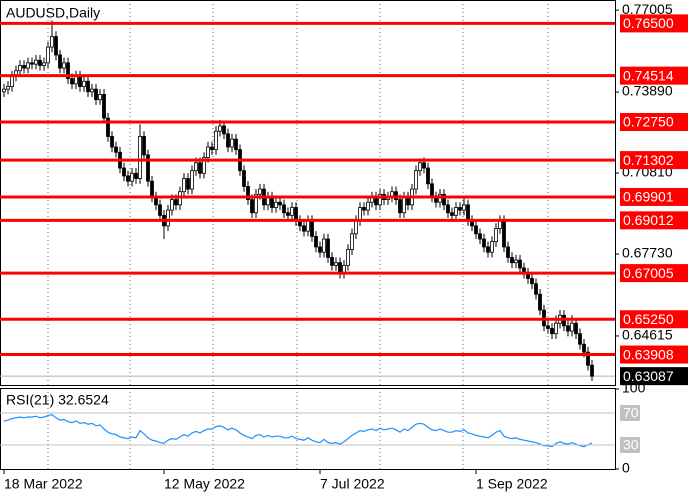 The height and width of the screenshot is (500, 700). I want to click on y-tick-label: 0.64615, so click(647, 335).